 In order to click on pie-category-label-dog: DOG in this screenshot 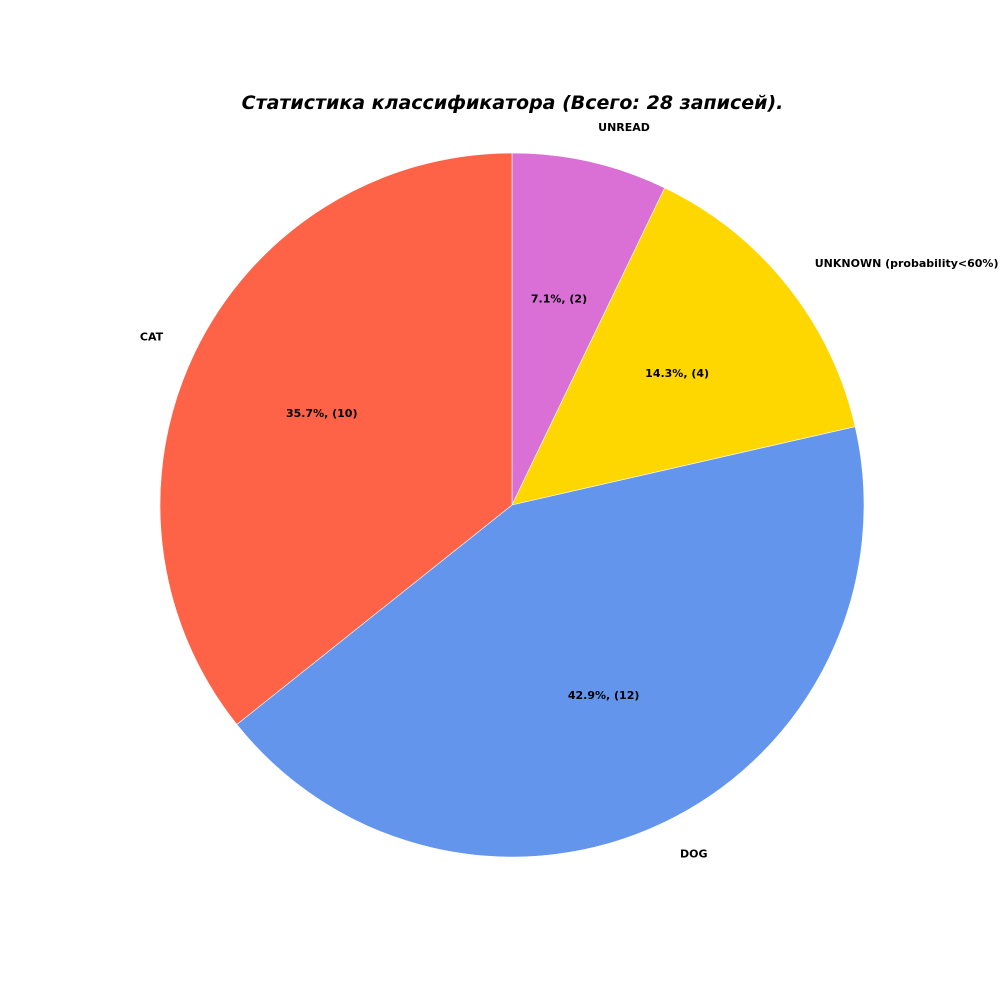, I will do `click(694, 853)`.